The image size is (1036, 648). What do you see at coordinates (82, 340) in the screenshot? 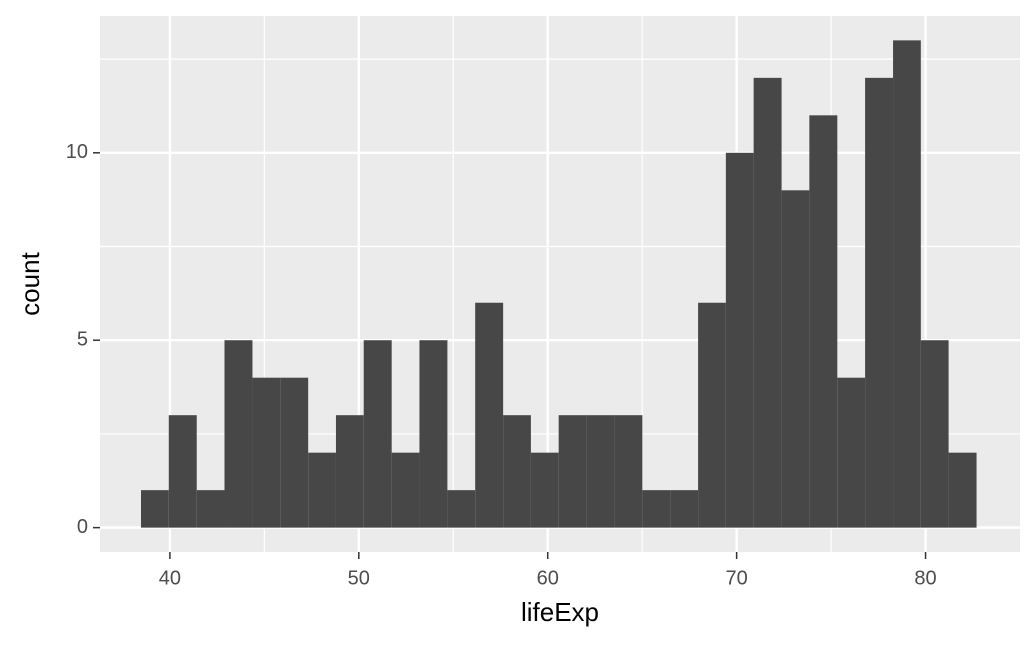
I see `y-tick-label: 5` at bounding box center [82, 340].